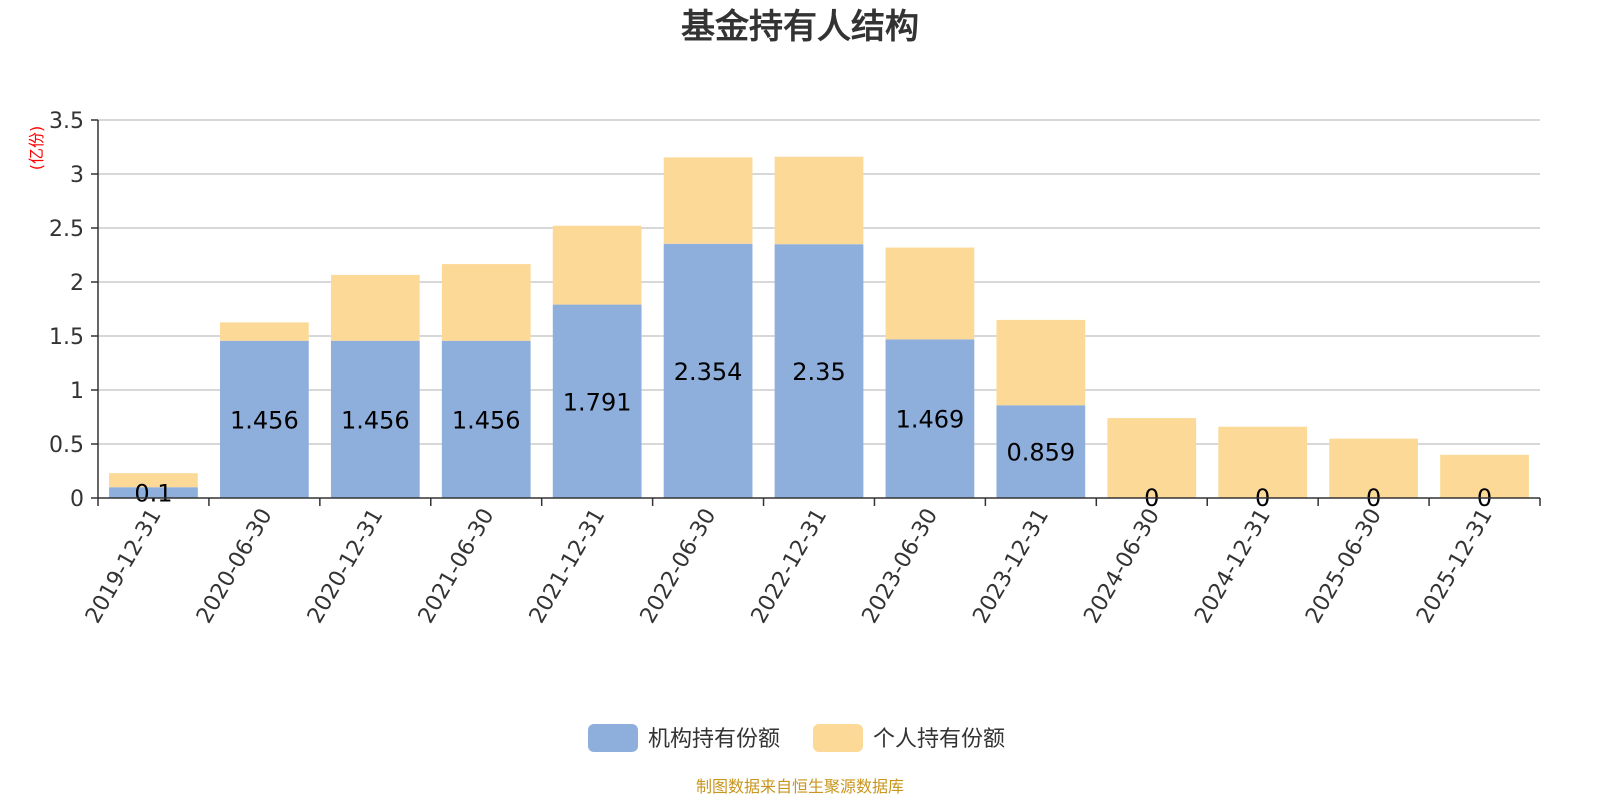  What do you see at coordinates (714, 739) in the screenshot?
I see `legend-label-institution: 机构持有份额` at bounding box center [714, 739].